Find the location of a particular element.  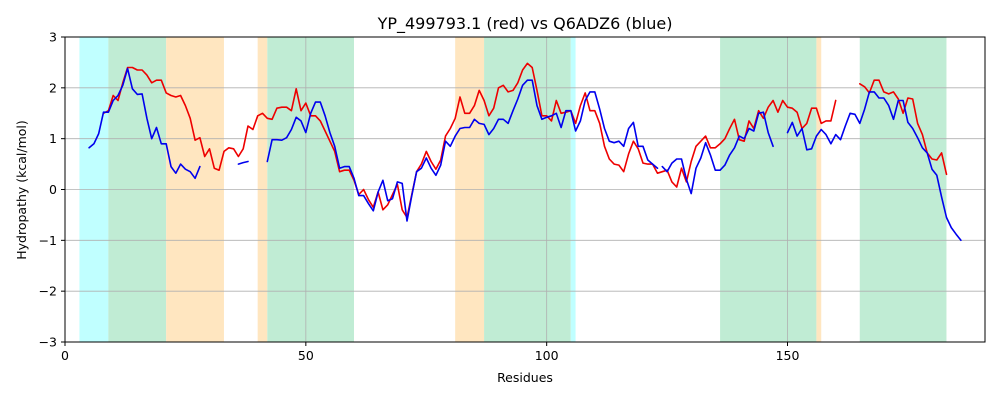

y-tick-label--1: −1 is located at coordinates (48, 240).